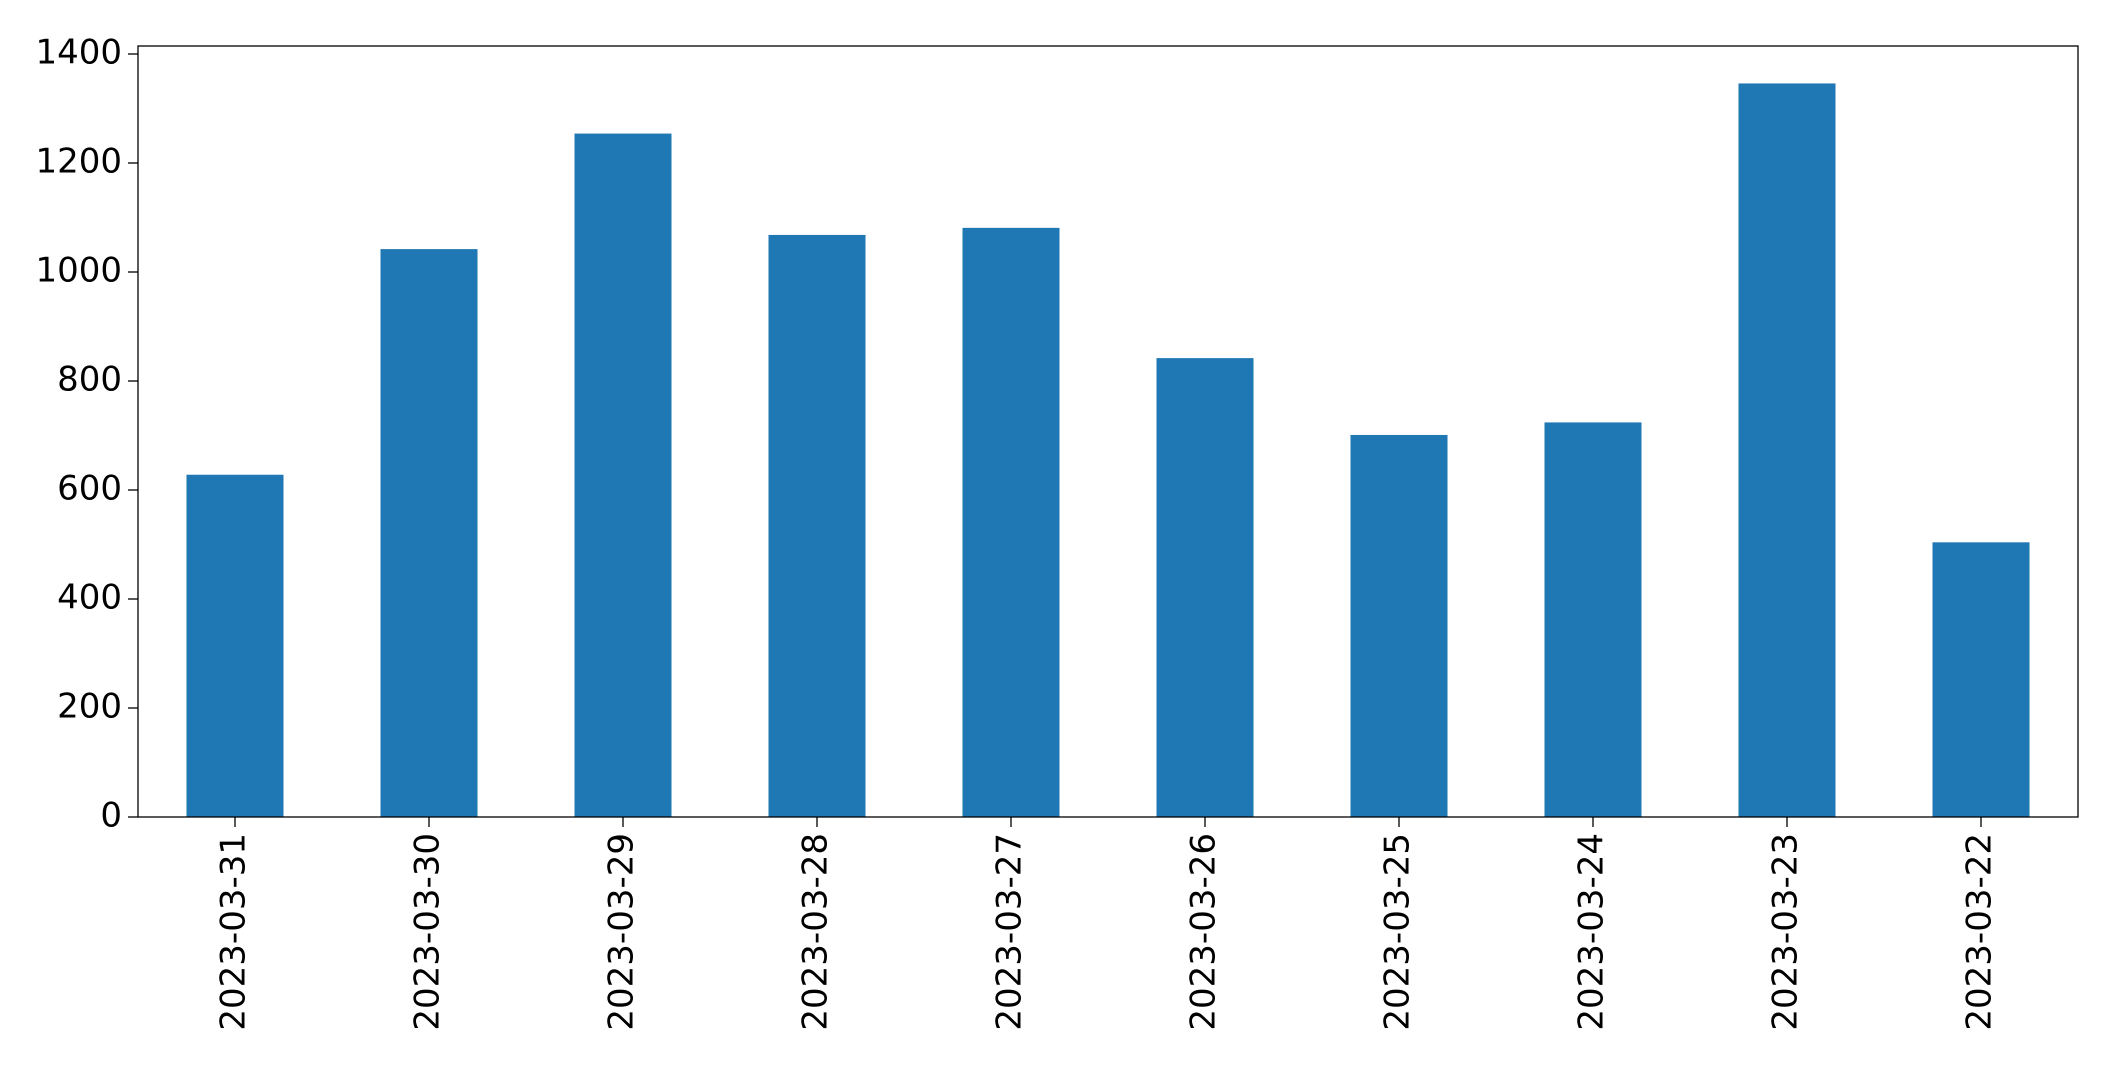 The image size is (2115, 1073). Describe the element at coordinates (78, 53) in the screenshot. I see `y-tick-label: 1400` at that location.